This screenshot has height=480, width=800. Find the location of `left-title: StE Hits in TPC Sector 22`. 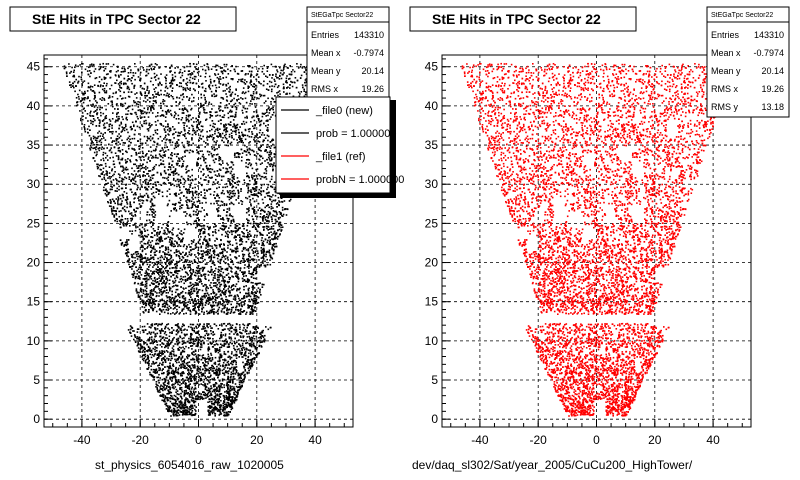

left-title: StE Hits in TPC Sector 22 is located at coordinates (116, 19).